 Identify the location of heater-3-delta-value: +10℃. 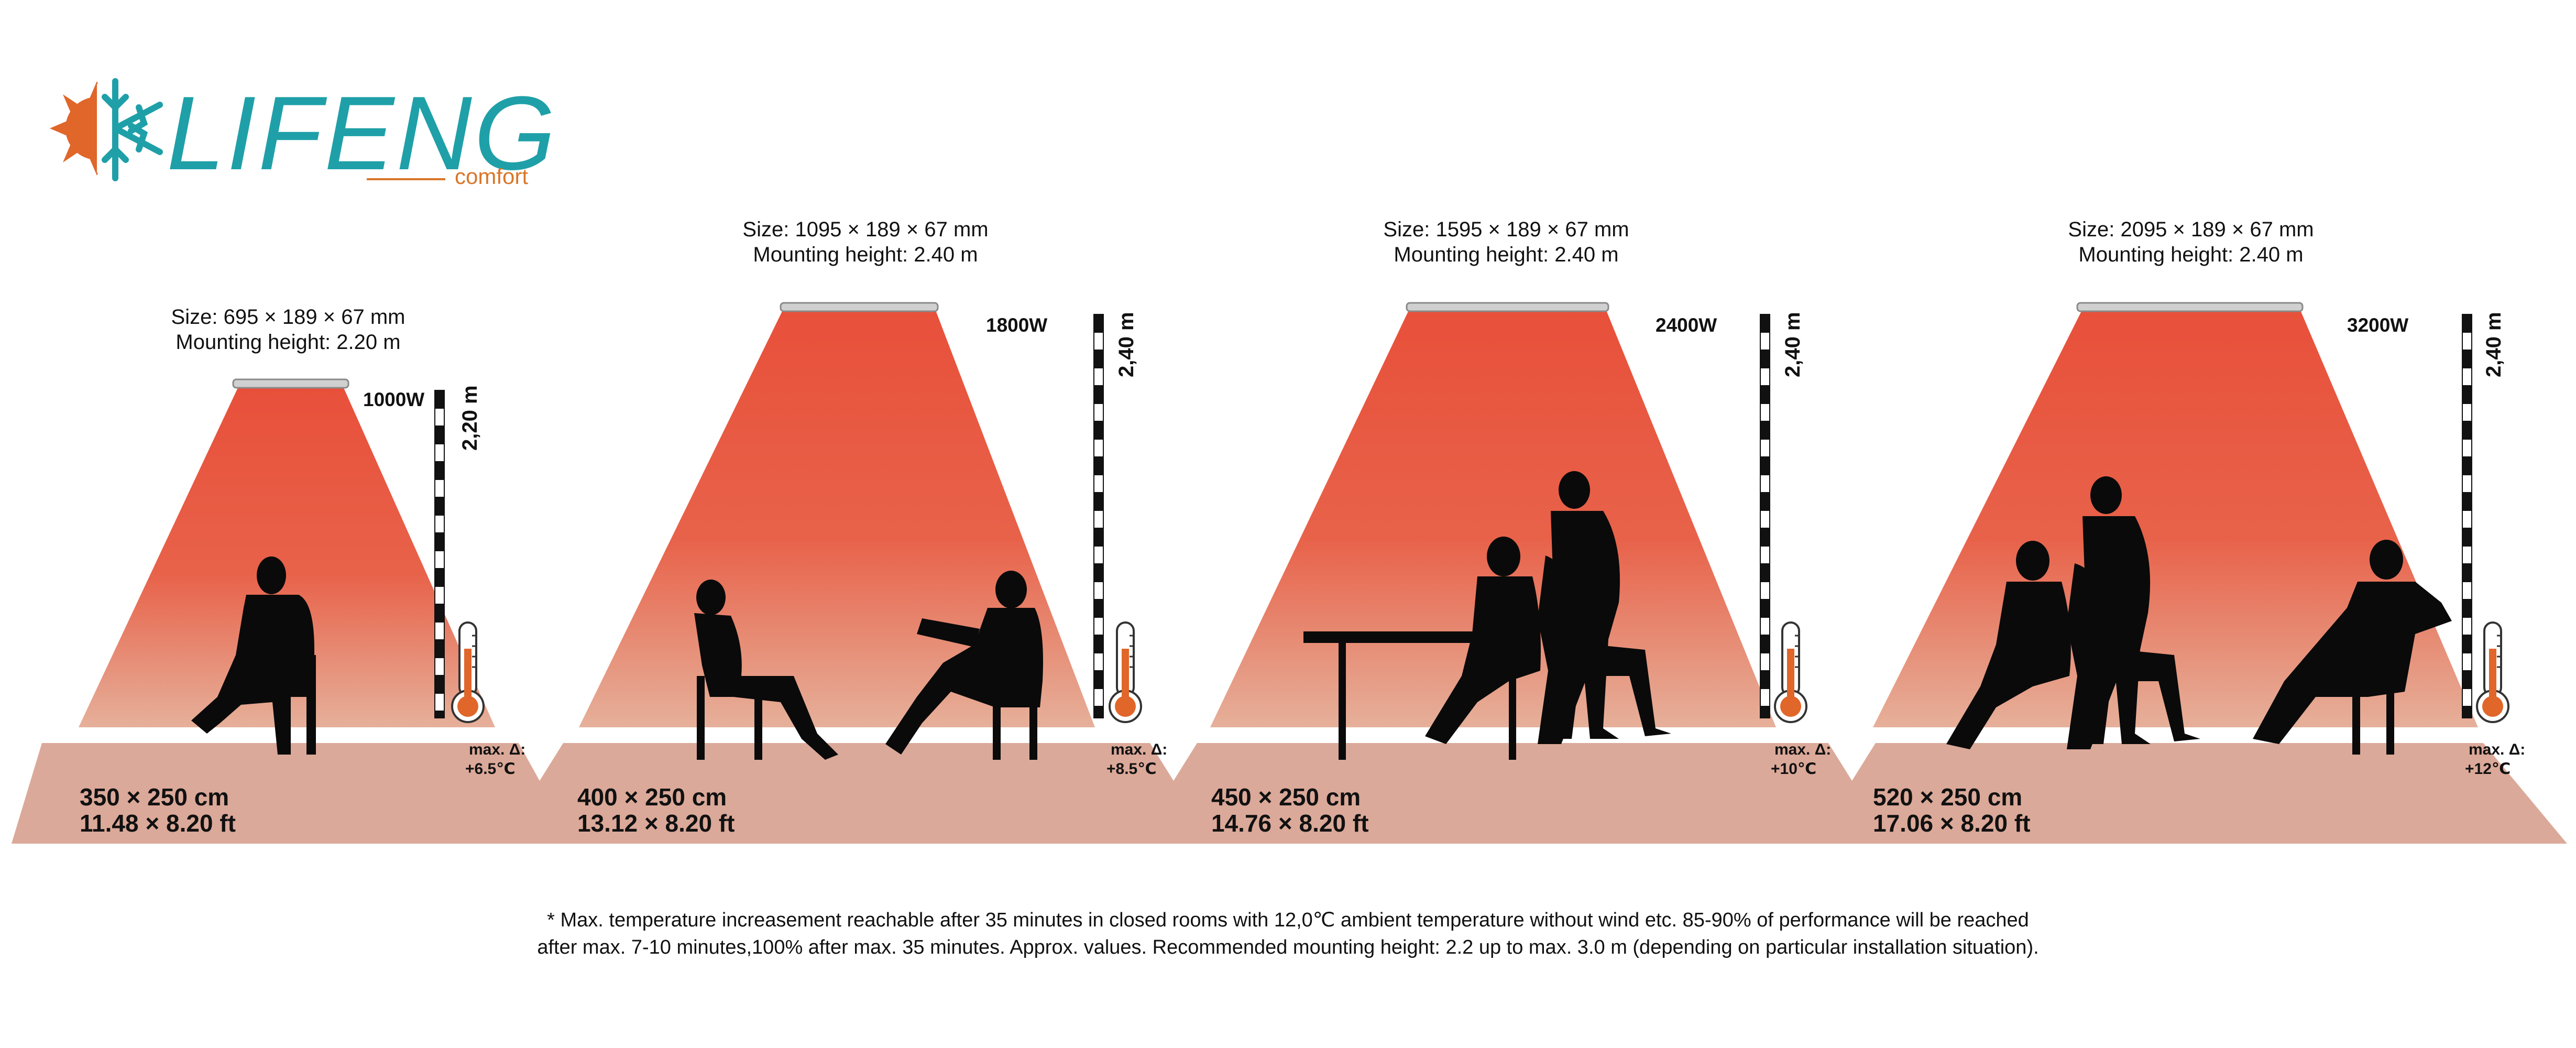
(1794, 769).